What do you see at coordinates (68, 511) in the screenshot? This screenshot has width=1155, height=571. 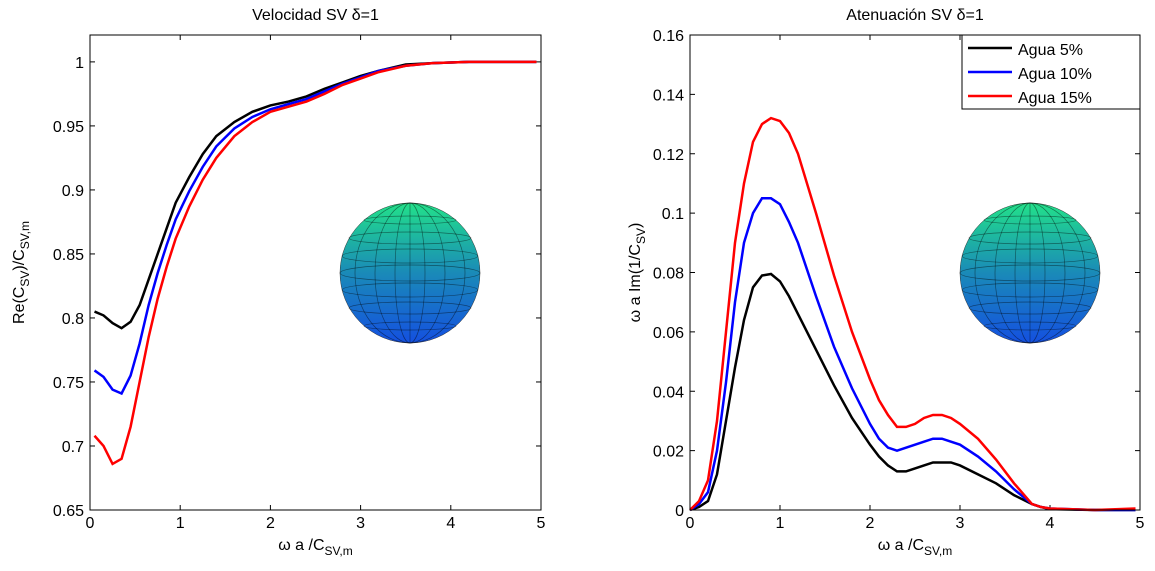 I see `y-tick-label: 0.65` at bounding box center [68, 511].